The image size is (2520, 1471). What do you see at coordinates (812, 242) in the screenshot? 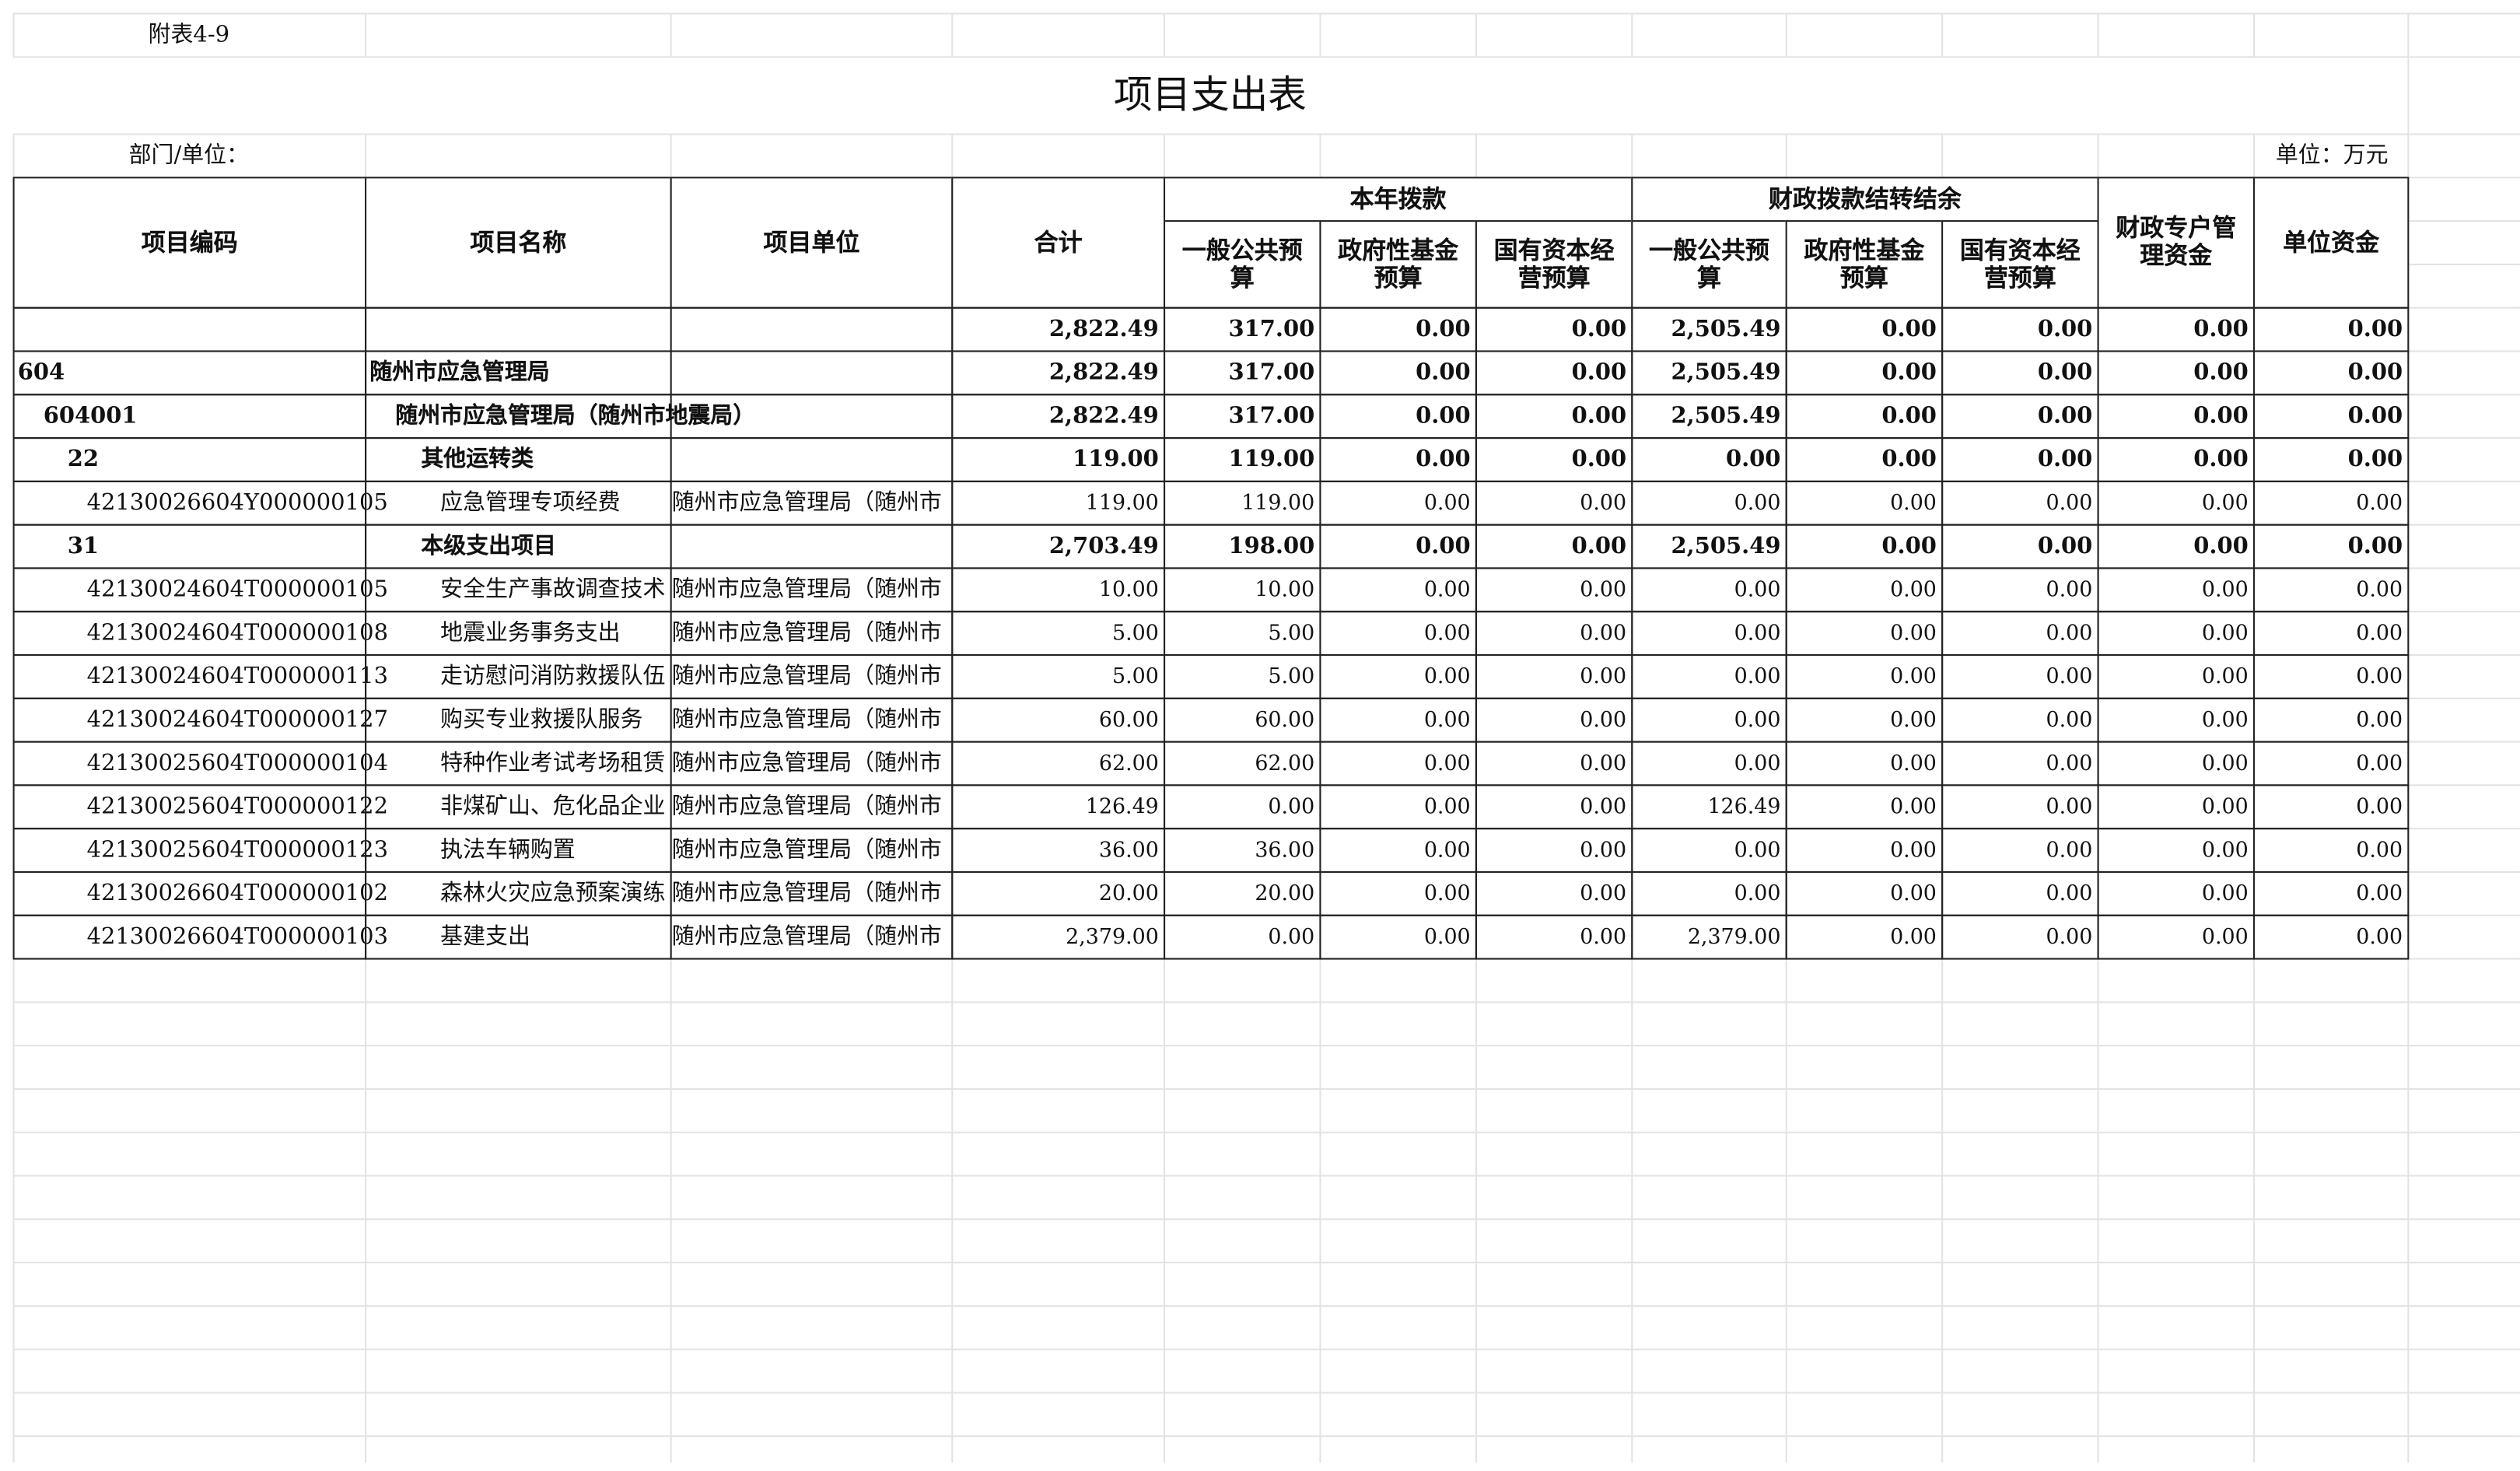
I see `column-header: 项目单位` at bounding box center [812, 242].